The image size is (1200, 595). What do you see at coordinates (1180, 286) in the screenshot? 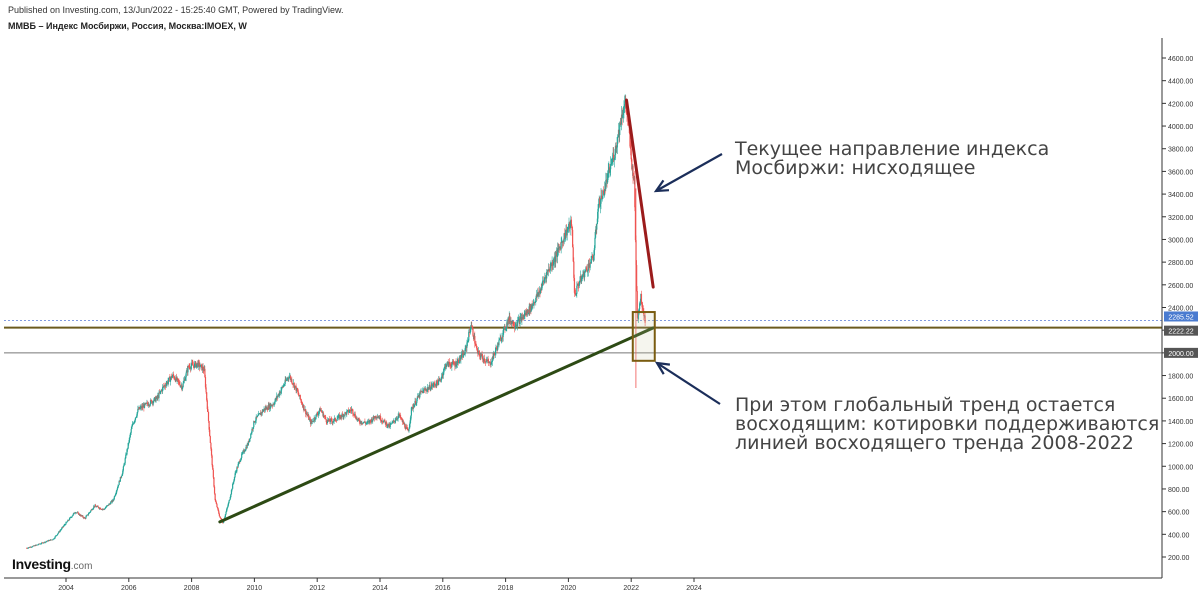
I see `y-tick-label: 2600.00` at bounding box center [1180, 286].